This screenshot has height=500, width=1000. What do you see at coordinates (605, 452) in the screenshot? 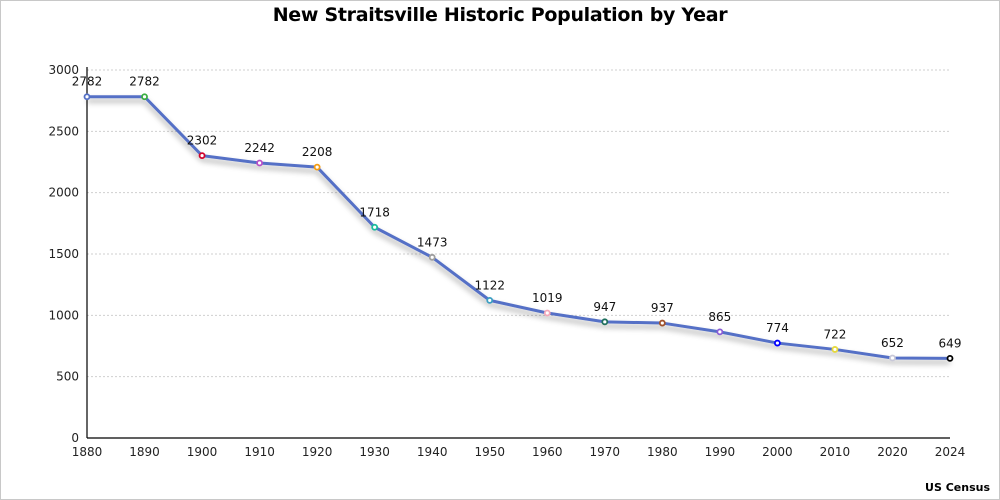
I see `x-tick-label: 1970` at bounding box center [605, 452].